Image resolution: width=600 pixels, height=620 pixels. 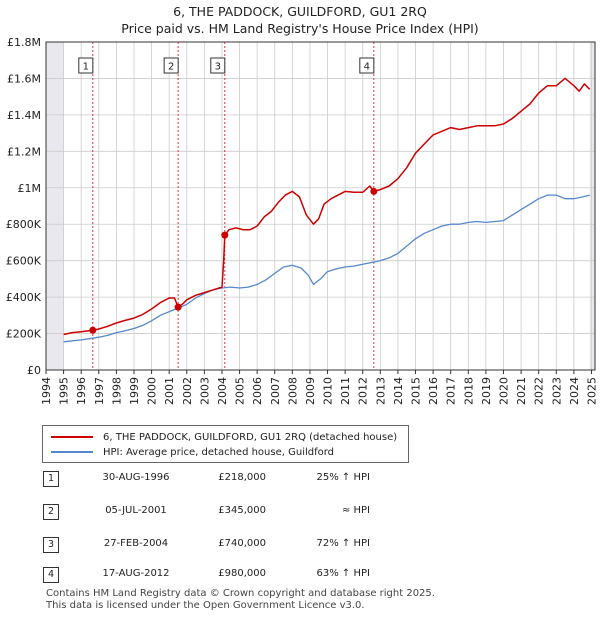 What do you see at coordinates (343, 573) in the screenshot?
I see `sale-hpi: 63% ↑ HPI` at bounding box center [343, 573].